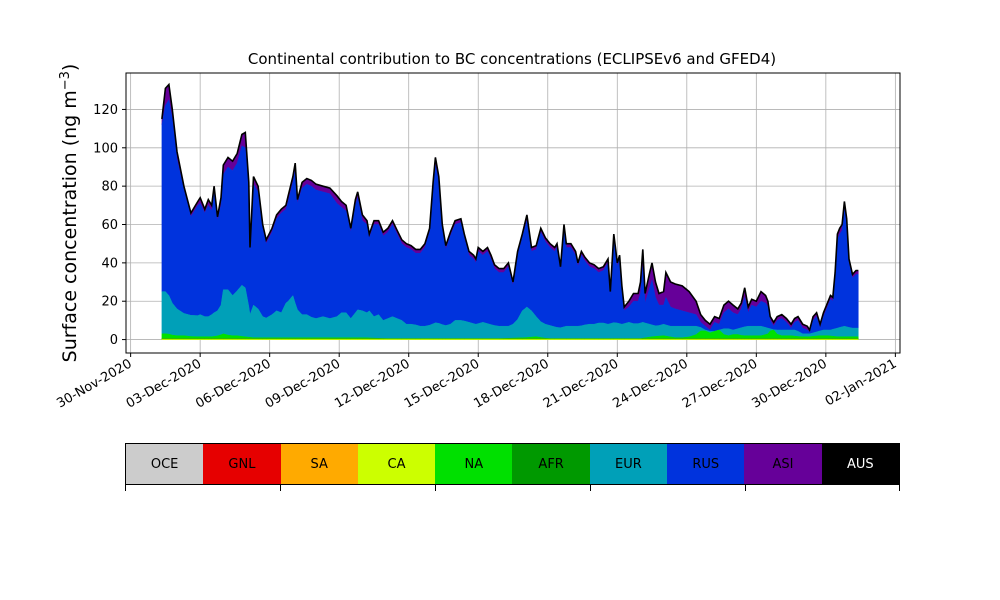  Describe the element at coordinates (783, 464) in the screenshot. I see `legend-cell-asi: ASI` at that location.